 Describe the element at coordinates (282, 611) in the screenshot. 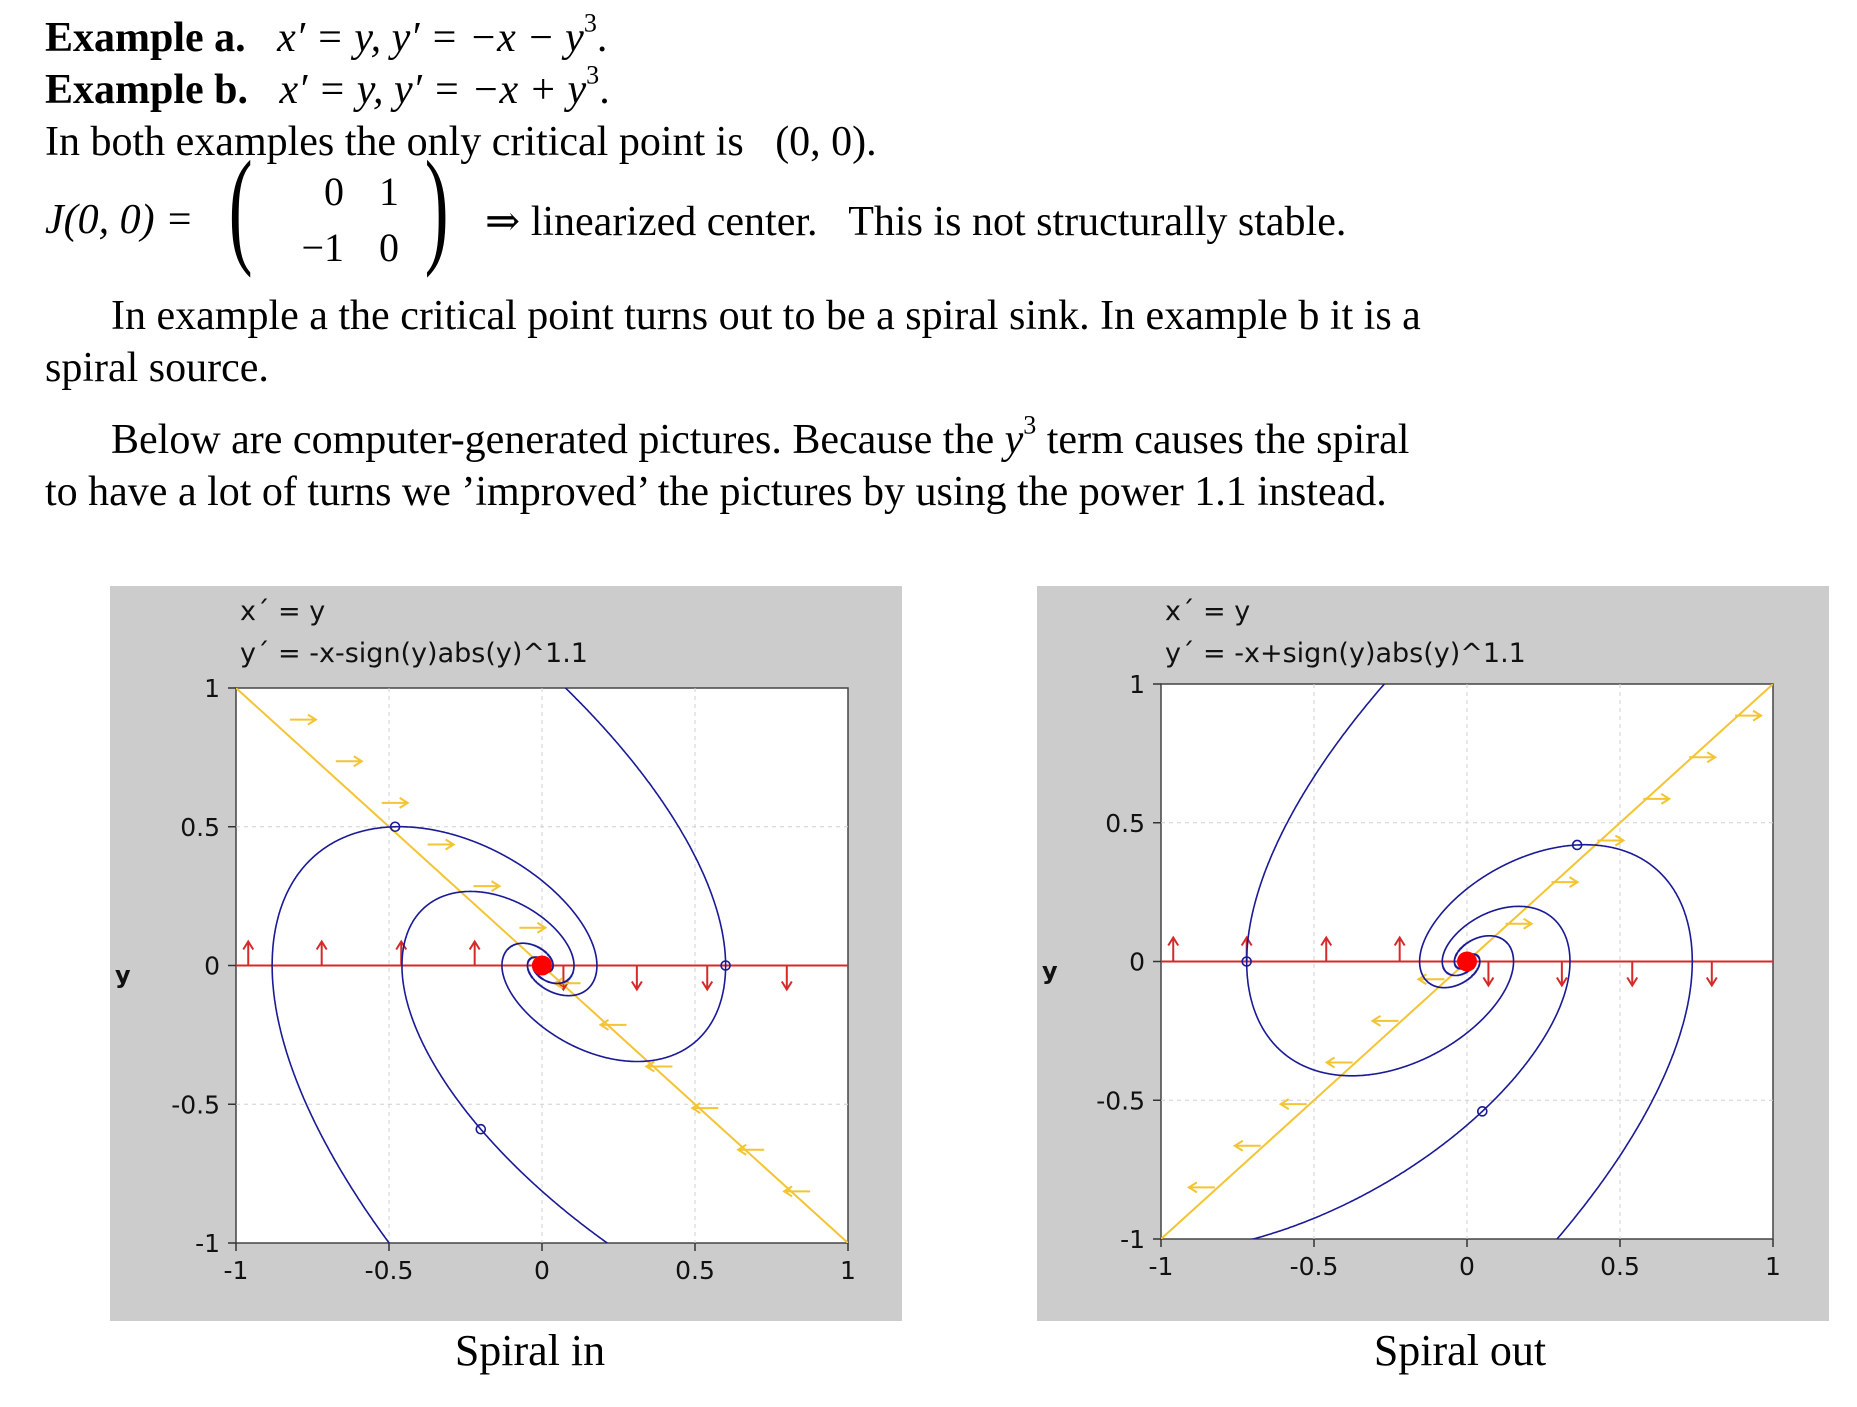

I see `plot-a-title: x´ = y` at that location.